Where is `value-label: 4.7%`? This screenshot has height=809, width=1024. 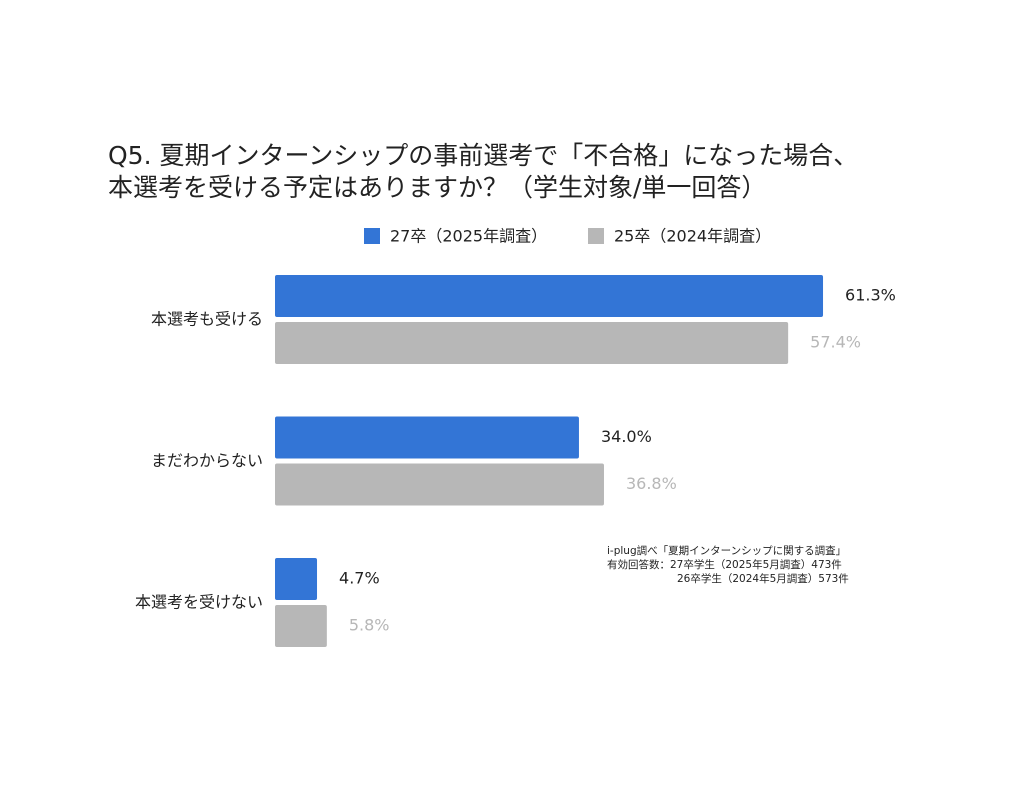
value-label: 4.7% is located at coordinates (359, 578).